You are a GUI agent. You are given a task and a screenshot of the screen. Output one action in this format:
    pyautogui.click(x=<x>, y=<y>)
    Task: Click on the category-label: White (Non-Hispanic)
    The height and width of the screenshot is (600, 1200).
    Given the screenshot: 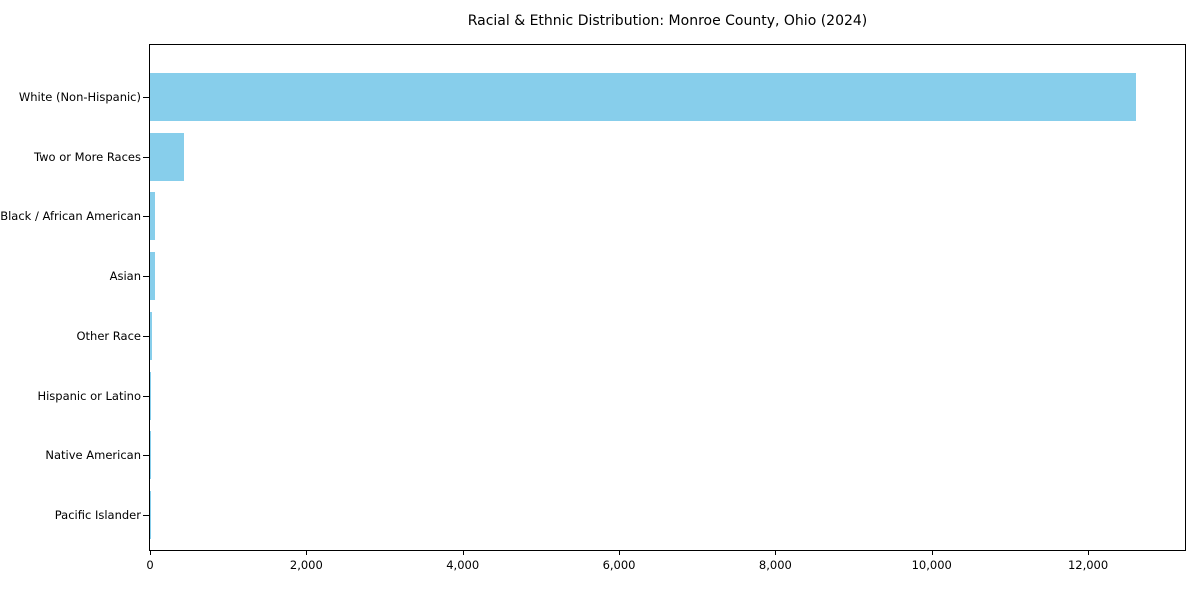 What is the action you would take?
    pyautogui.click(x=79, y=97)
    